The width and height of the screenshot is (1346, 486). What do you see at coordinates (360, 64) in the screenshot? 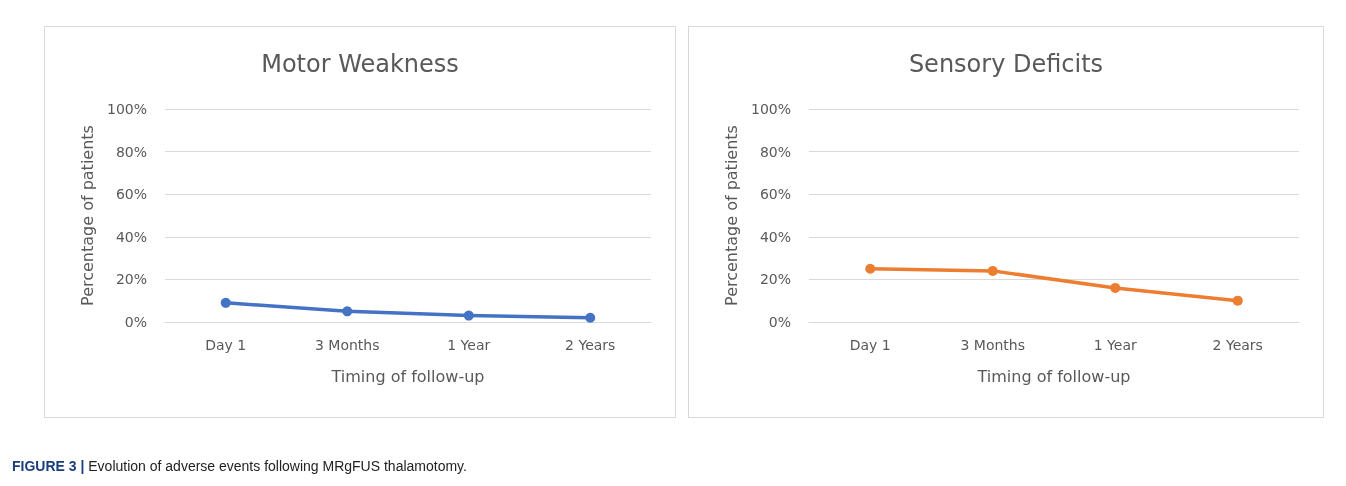
I see `chart-title: Motor Weakness` at bounding box center [360, 64].